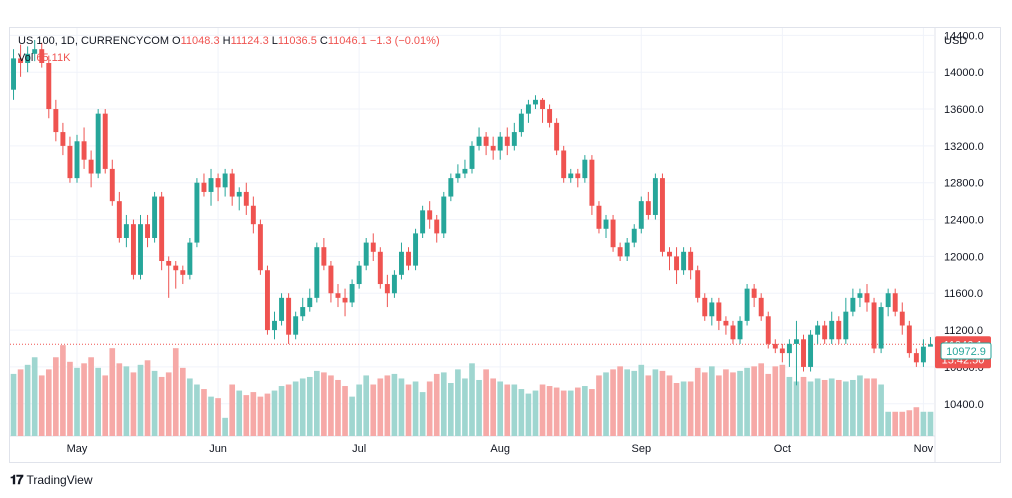 This screenshot has height=498, width=1012. I want to click on high-value: 11124.3, so click(249, 41).